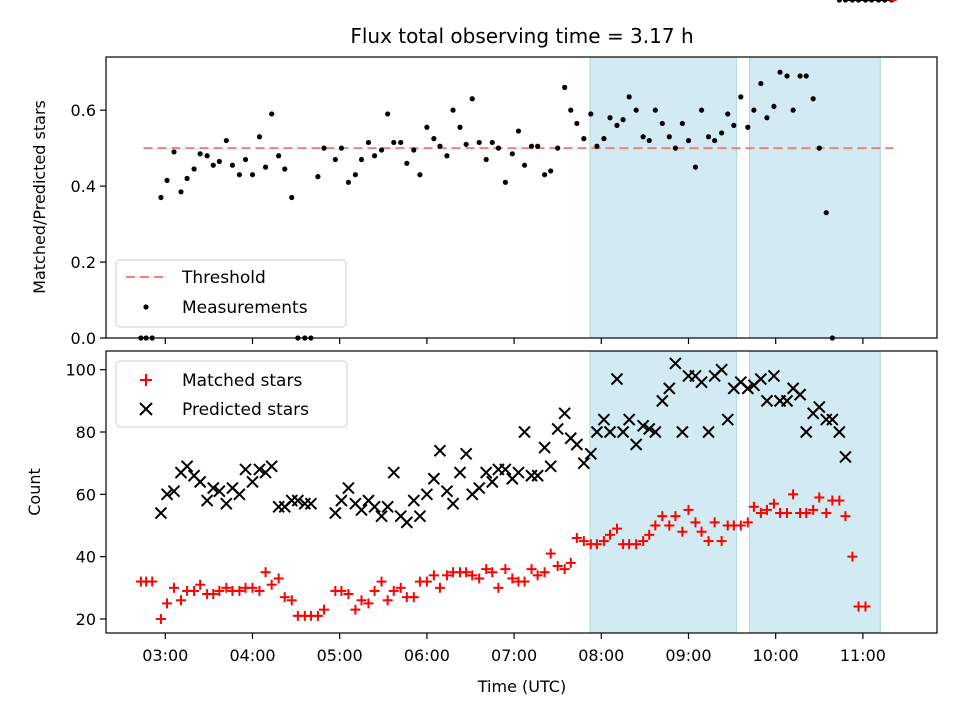 The height and width of the screenshot is (720, 960). What do you see at coordinates (146, 380) in the screenshot?
I see `legend-matched-swatch` at bounding box center [146, 380].